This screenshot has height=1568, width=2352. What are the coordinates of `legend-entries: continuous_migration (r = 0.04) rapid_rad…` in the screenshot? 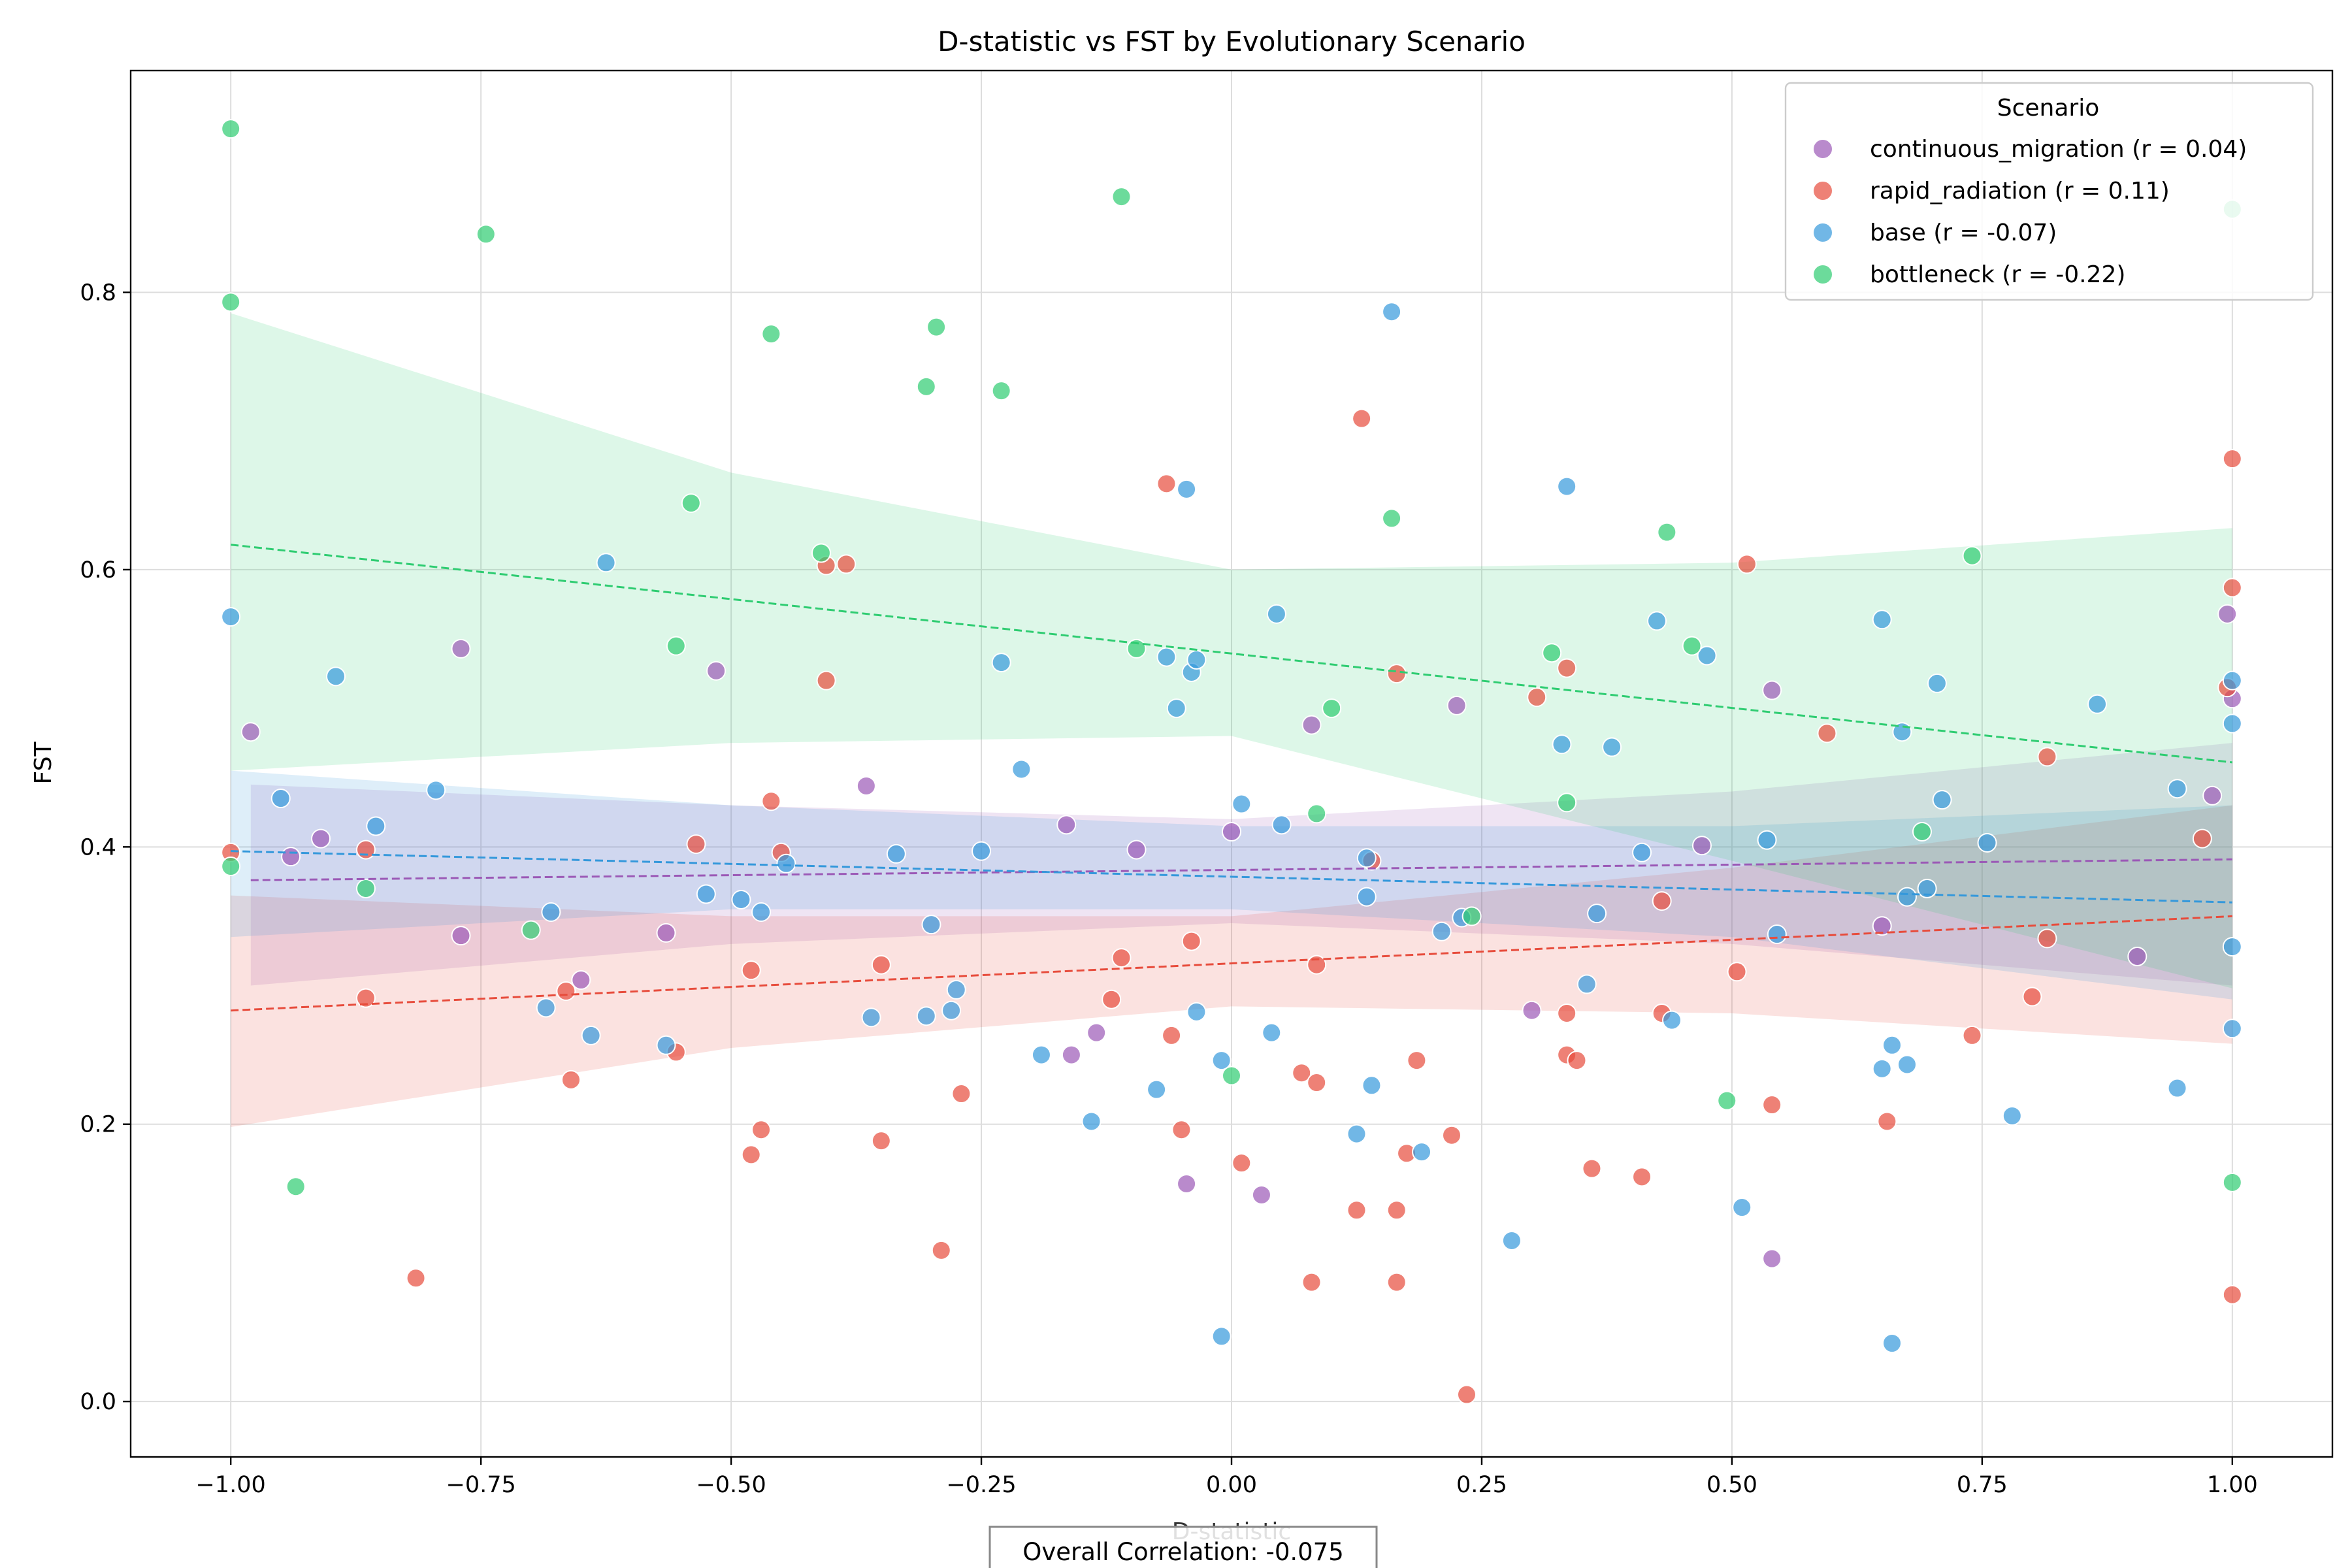 It's located at (2029, 212).